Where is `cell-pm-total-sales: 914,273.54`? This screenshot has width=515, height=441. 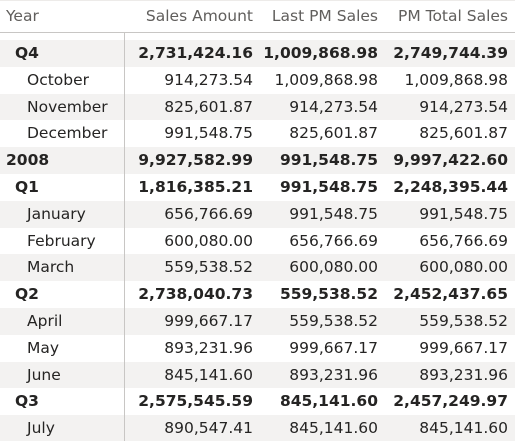 cell-pm-total-sales: 914,273.54 is located at coordinates (463, 106).